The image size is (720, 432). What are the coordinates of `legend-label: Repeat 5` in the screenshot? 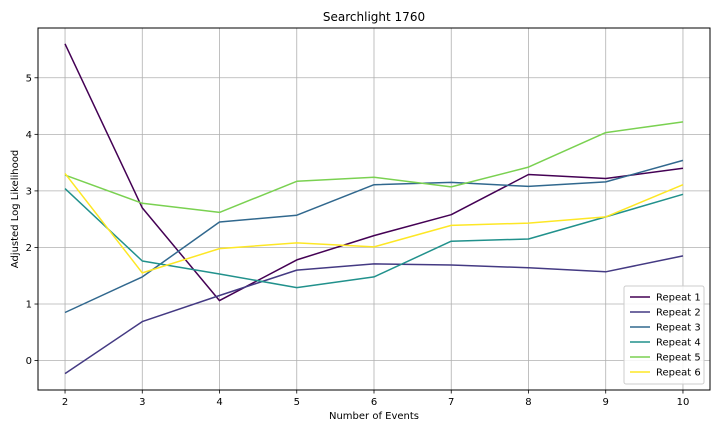 It's located at (678, 358).